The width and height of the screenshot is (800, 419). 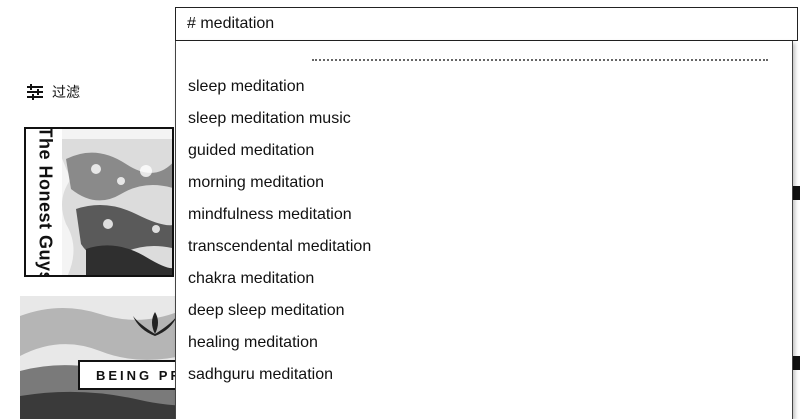 I want to click on result-thumbnail: The Honest Guys, so click(x=99, y=202).